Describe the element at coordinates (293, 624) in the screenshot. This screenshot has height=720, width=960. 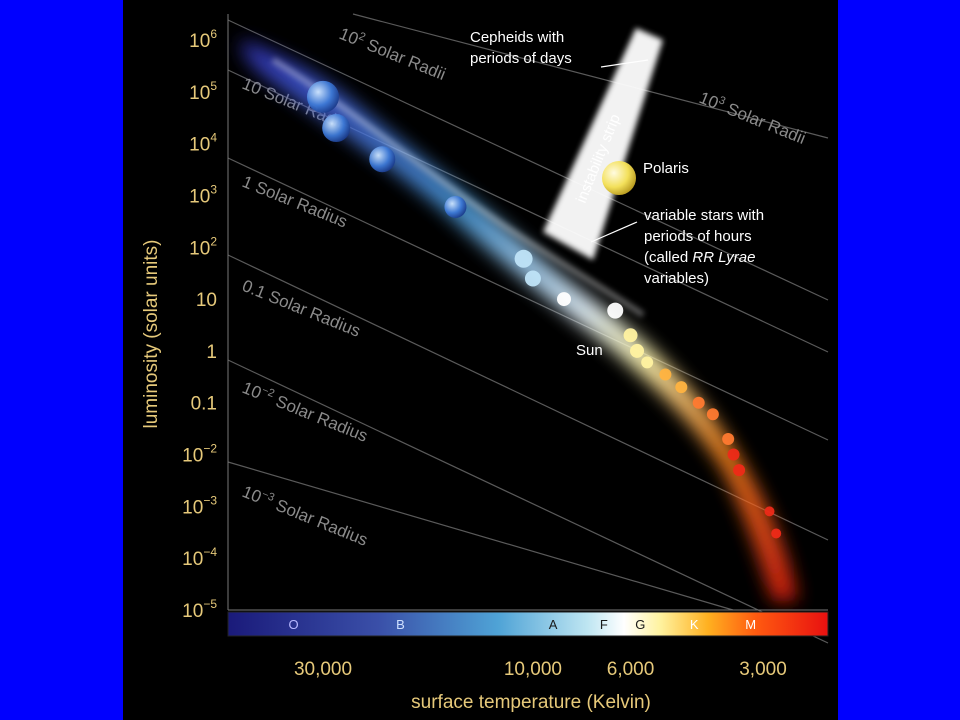
I see `spectral-class-O: O` at that location.